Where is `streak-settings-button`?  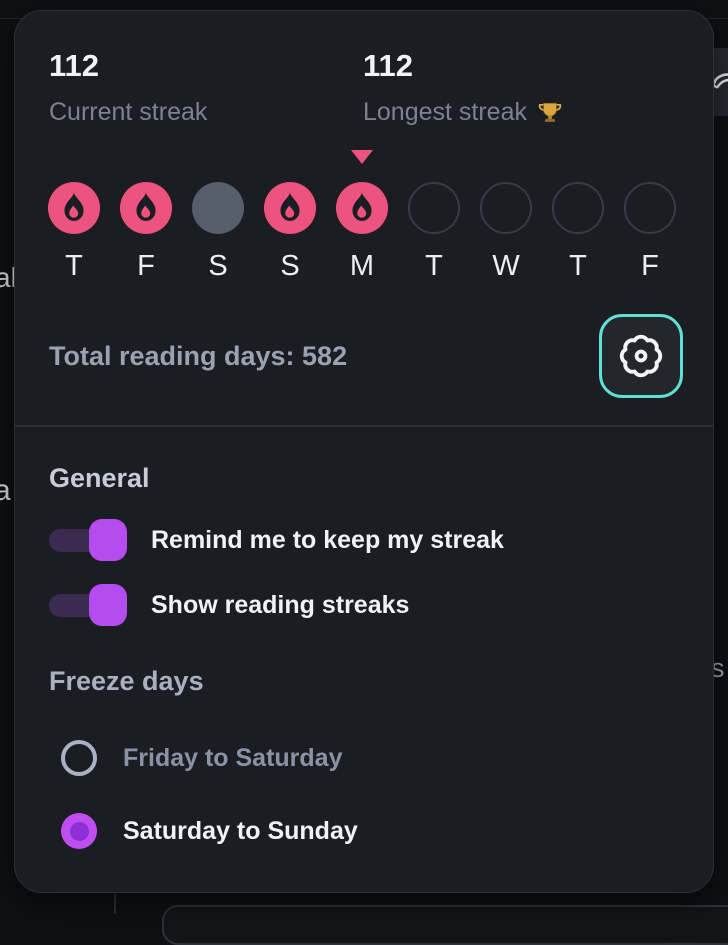 streak-settings-button is located at coordinates (641, 356).